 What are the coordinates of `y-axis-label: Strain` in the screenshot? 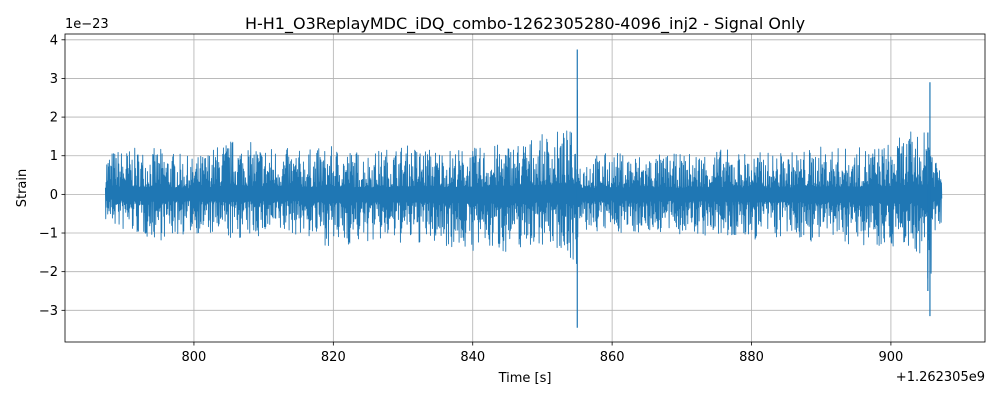 It's located at (22, 188).